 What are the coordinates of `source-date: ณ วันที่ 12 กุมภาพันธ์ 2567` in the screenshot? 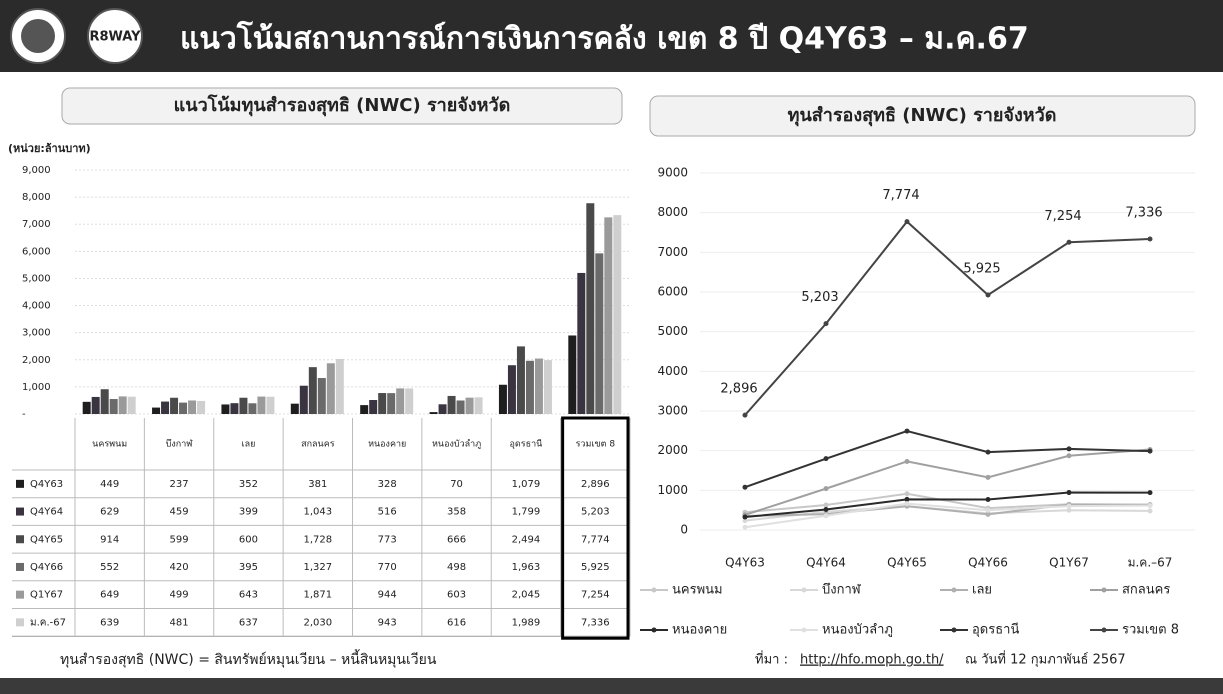 It's located at (1045, 659).